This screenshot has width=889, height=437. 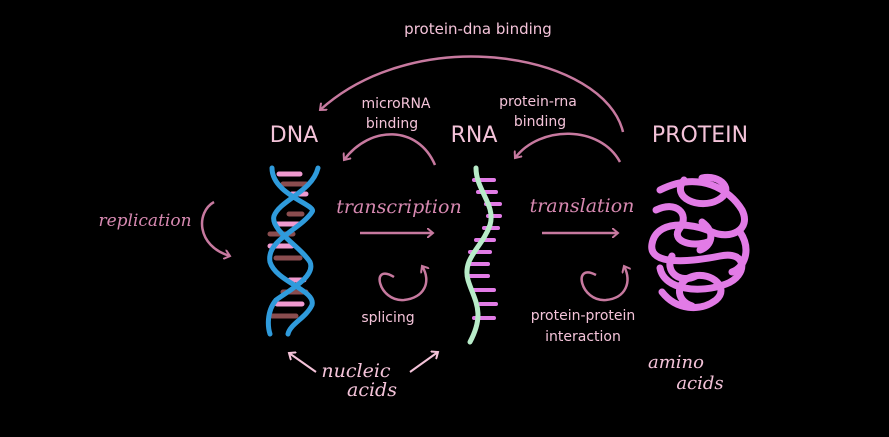 What do you see at coordinates (390, 149) in the screenshot?
I see `microrna-binding-arrow` at bounding box center [390, 149].